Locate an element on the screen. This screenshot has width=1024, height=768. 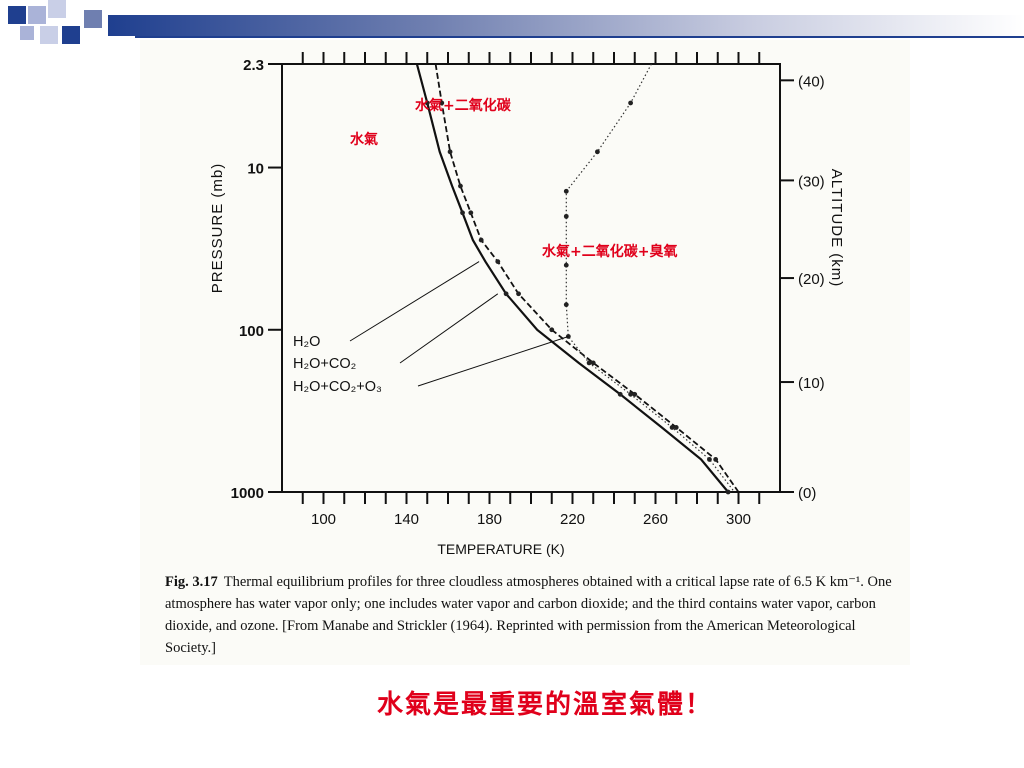
x-axis-title: TEMPERATURE (K) is located at coordinates (500, 549).